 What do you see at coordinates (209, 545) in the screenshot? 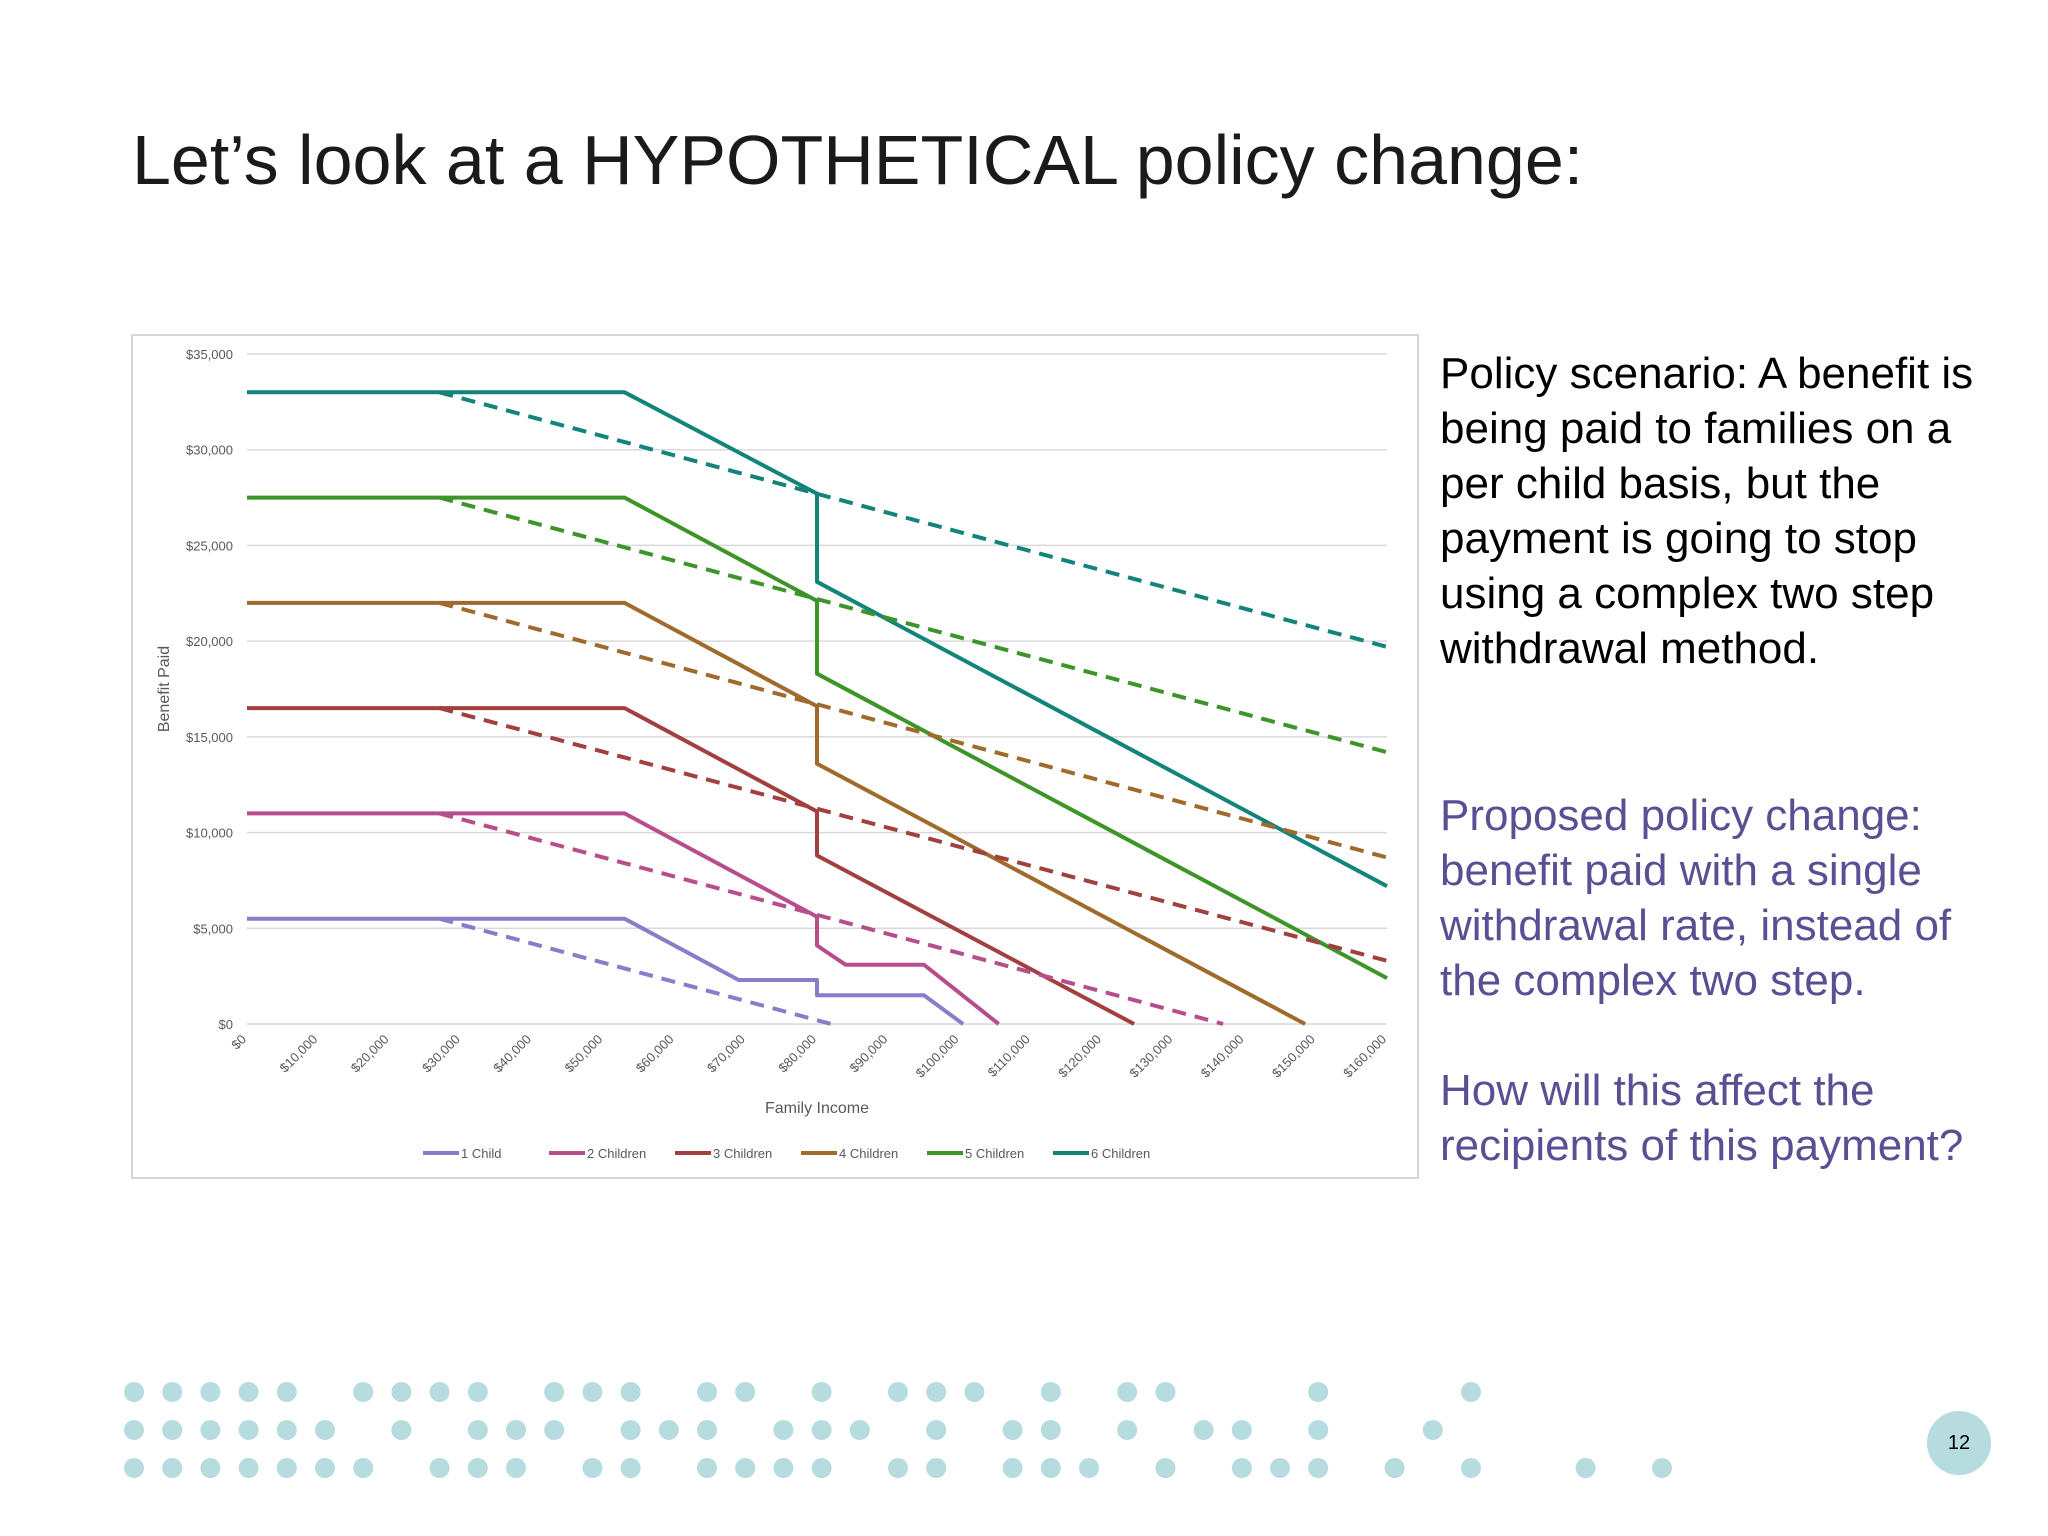
I see `y-tick-label: $25,000` at bounding box center [209, 545].